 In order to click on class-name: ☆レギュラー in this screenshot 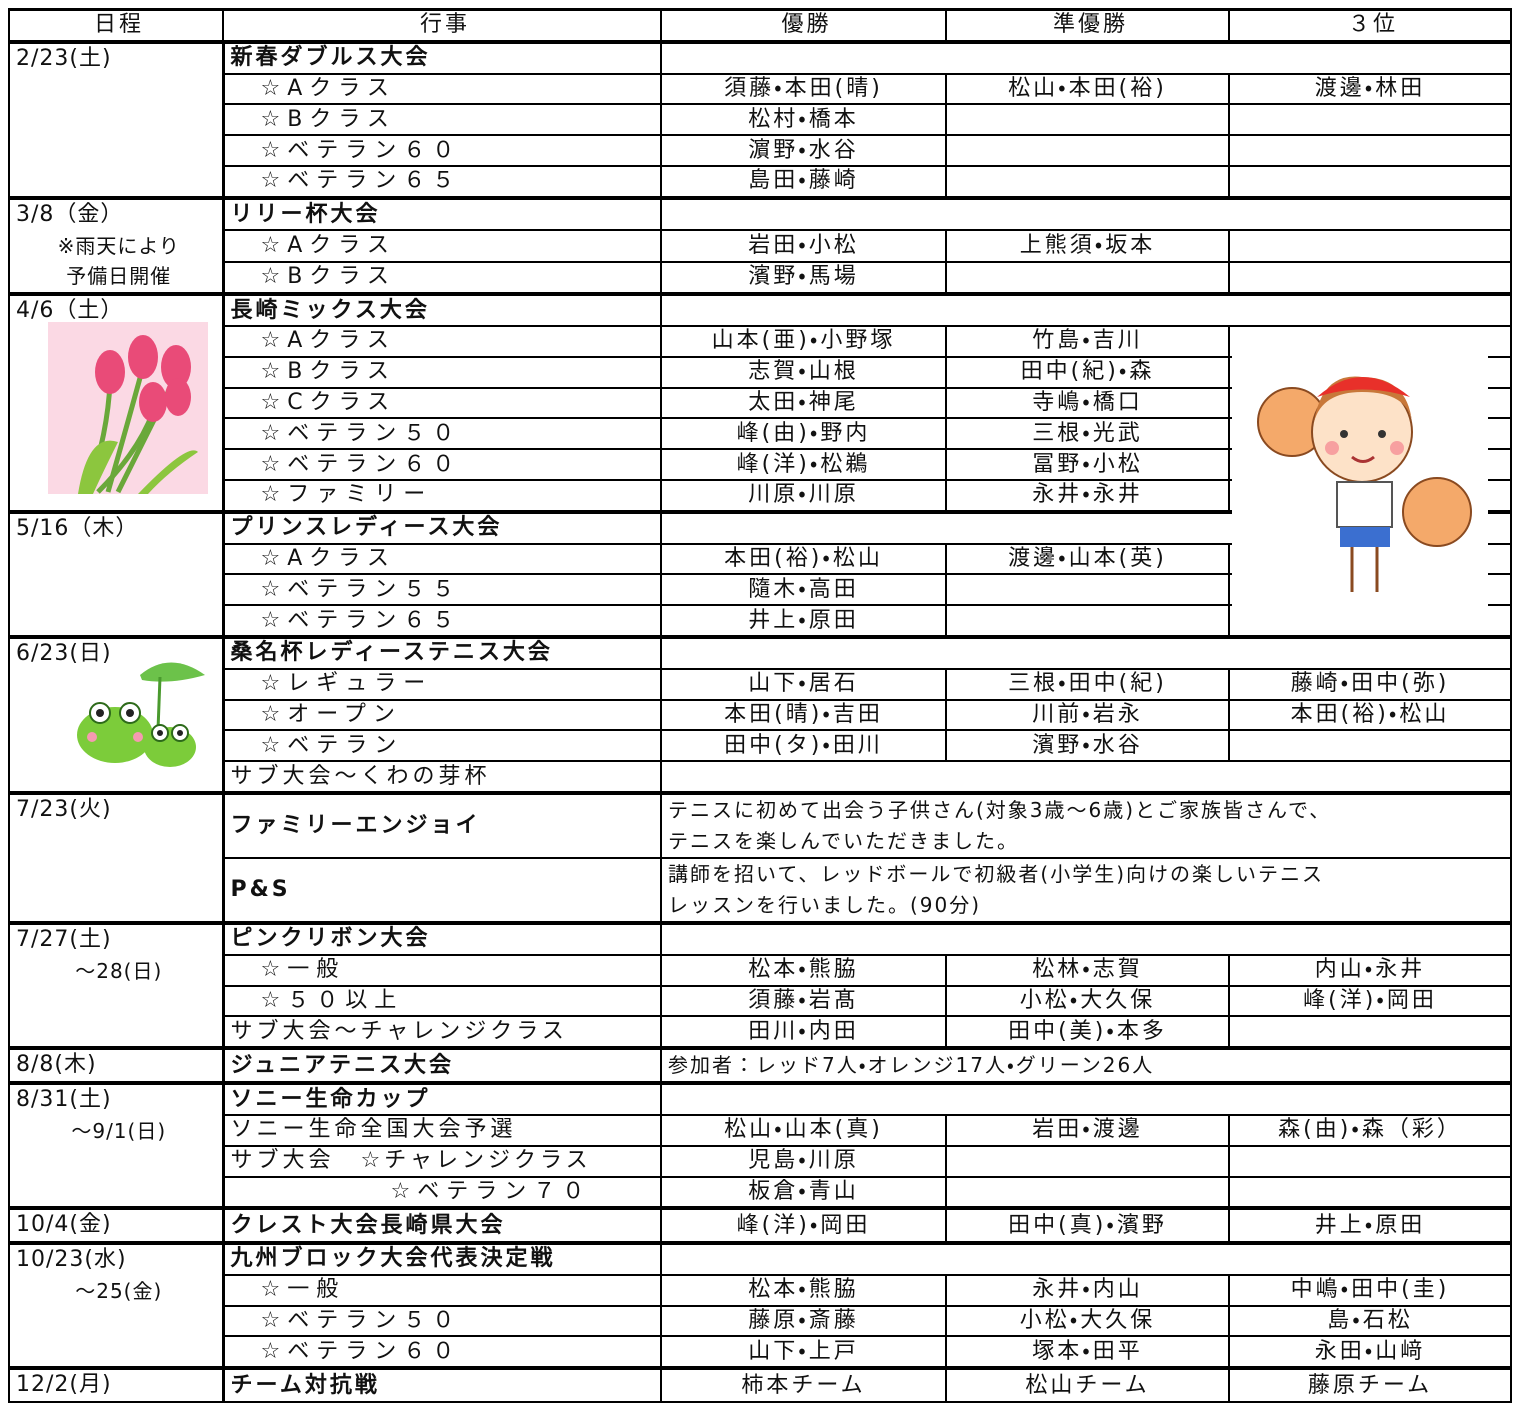, I will do `click(442, 684)`.